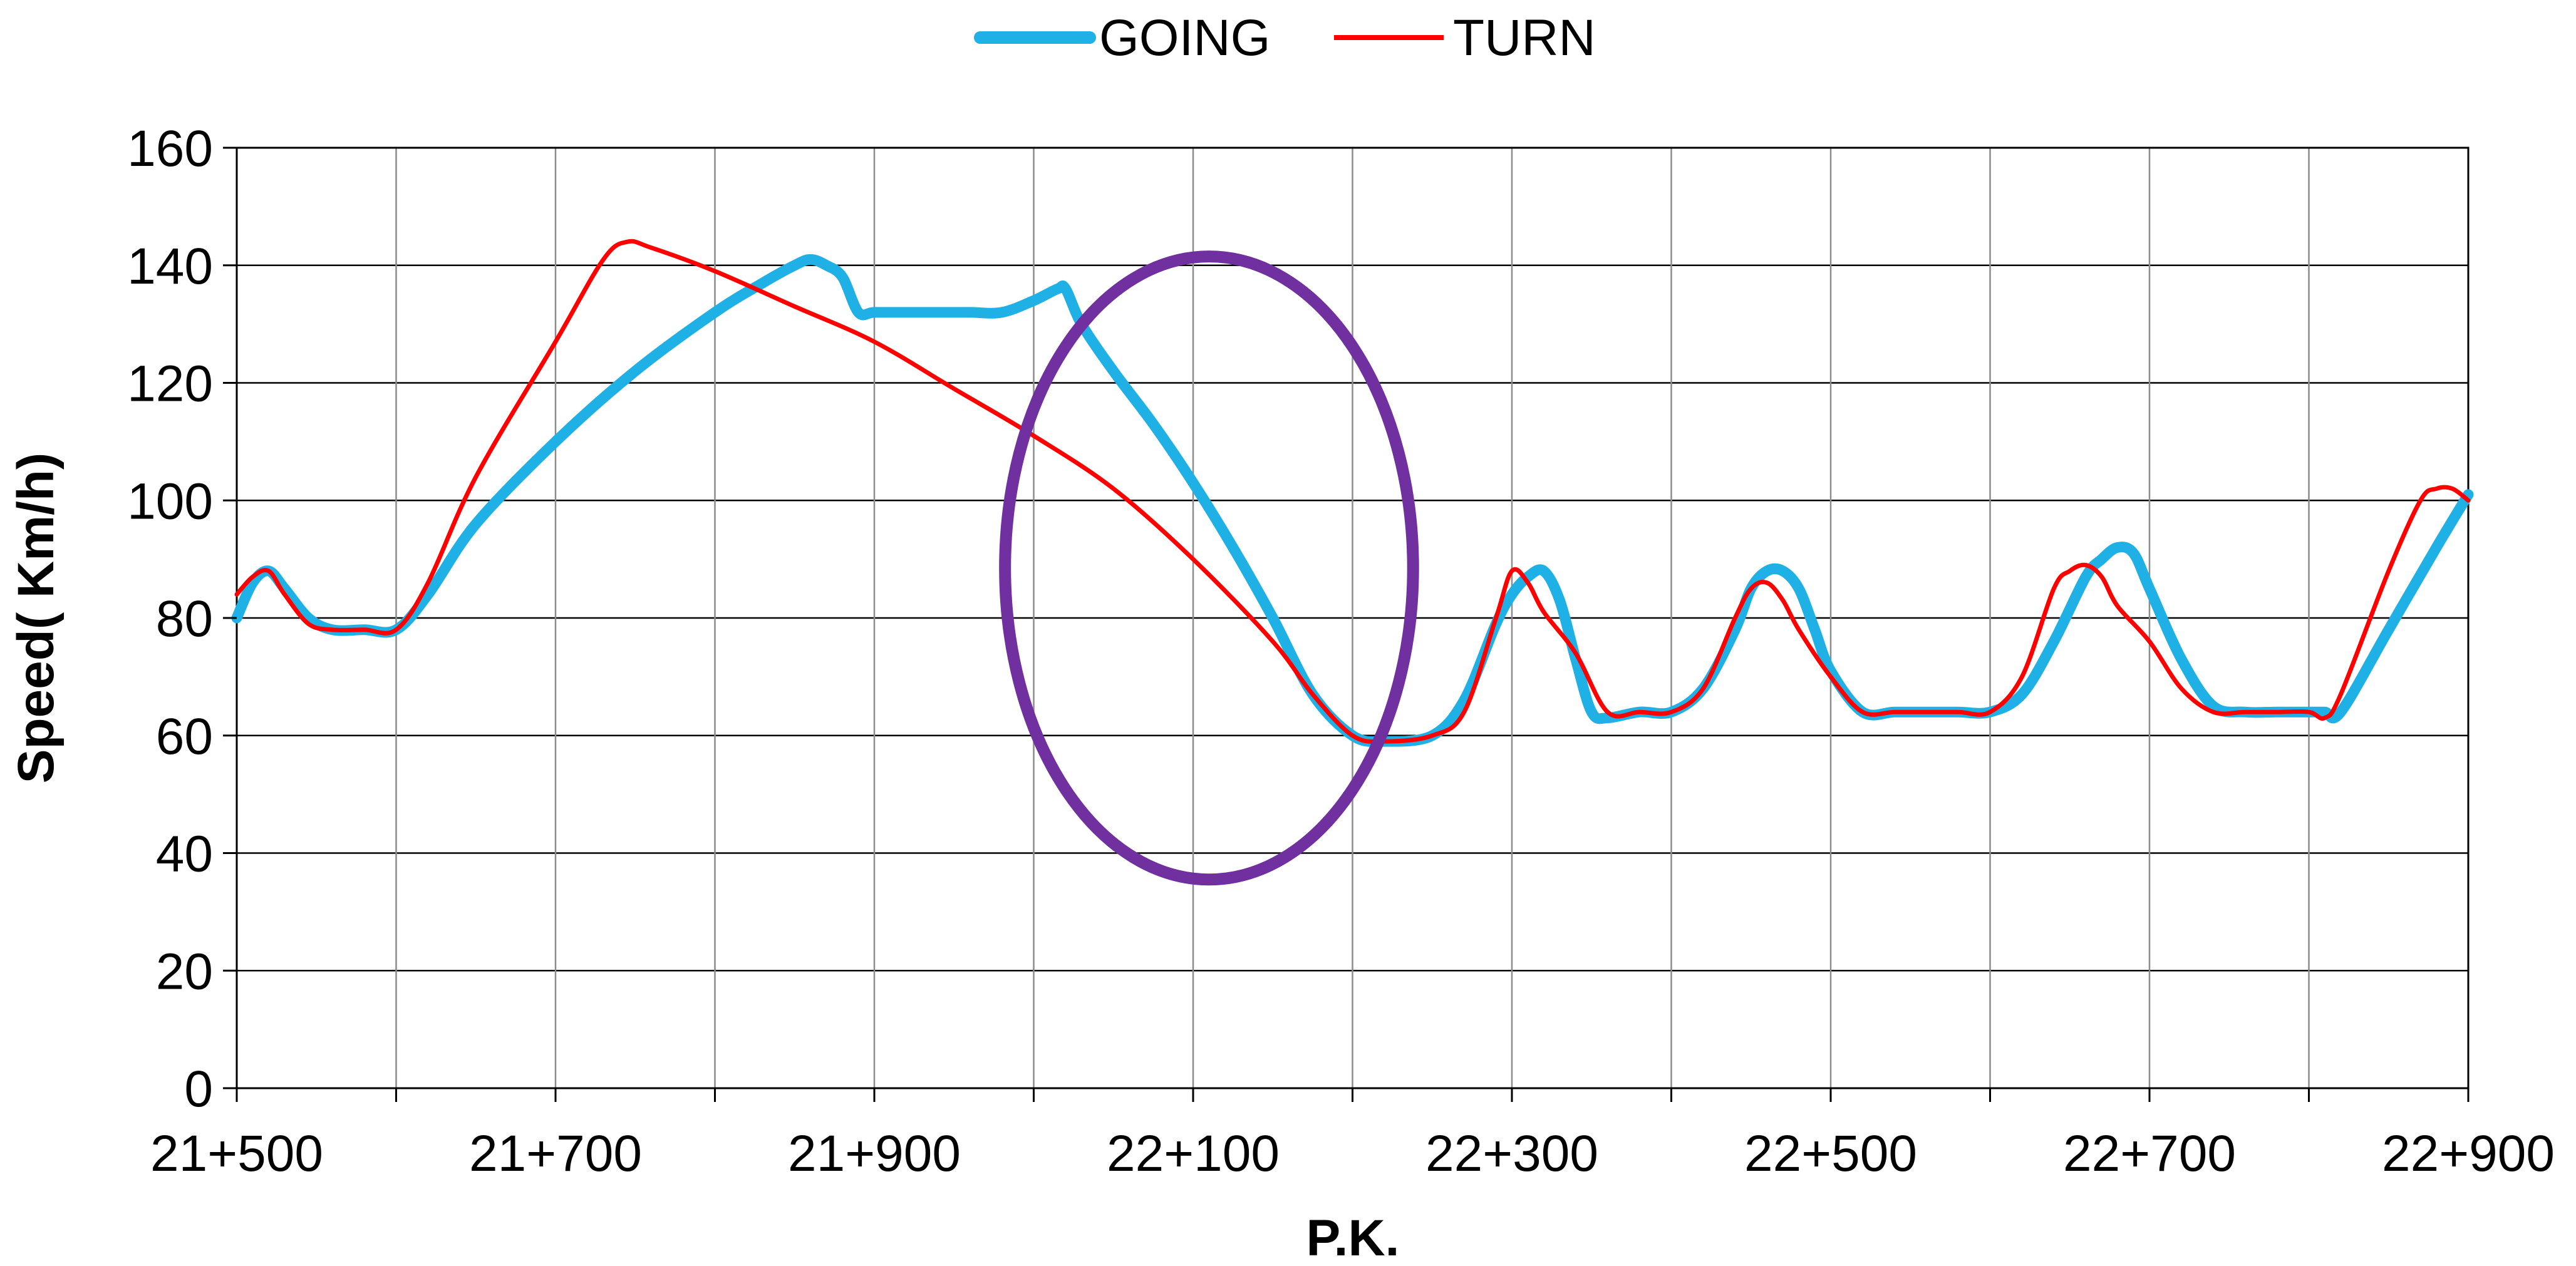  Describe the element at coordinates (1830, 1153) in the screenshot. I see `x-tick-label: 22+500` at that location.